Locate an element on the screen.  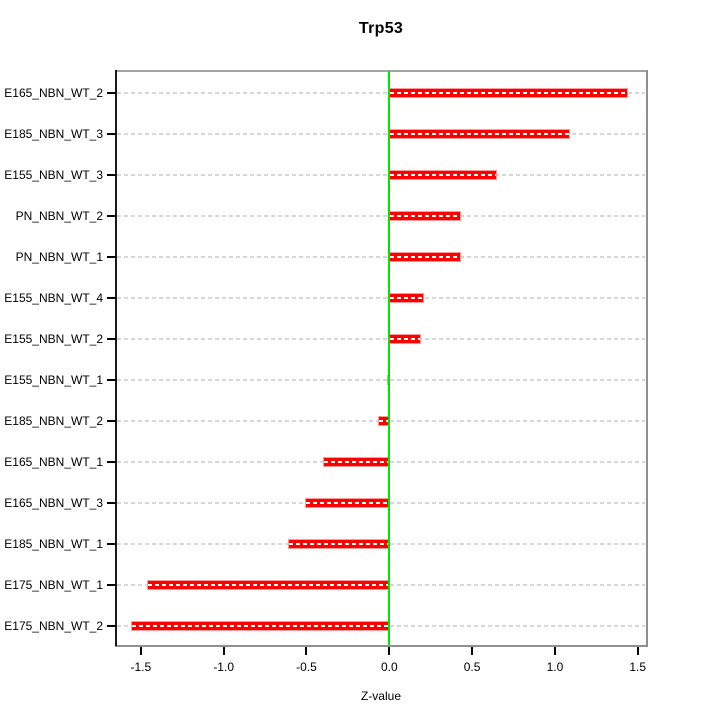
x-axis-tick-label: 0.0 is located at coordinates (389, 667).